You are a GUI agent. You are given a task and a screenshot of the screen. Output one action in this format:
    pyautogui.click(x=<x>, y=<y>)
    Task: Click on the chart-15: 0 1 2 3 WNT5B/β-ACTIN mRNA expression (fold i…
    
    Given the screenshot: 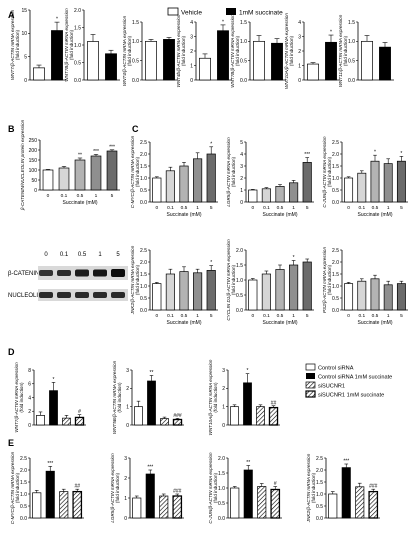 What is the action you would take?
    pyautogui.click(x=148, y=397)
    